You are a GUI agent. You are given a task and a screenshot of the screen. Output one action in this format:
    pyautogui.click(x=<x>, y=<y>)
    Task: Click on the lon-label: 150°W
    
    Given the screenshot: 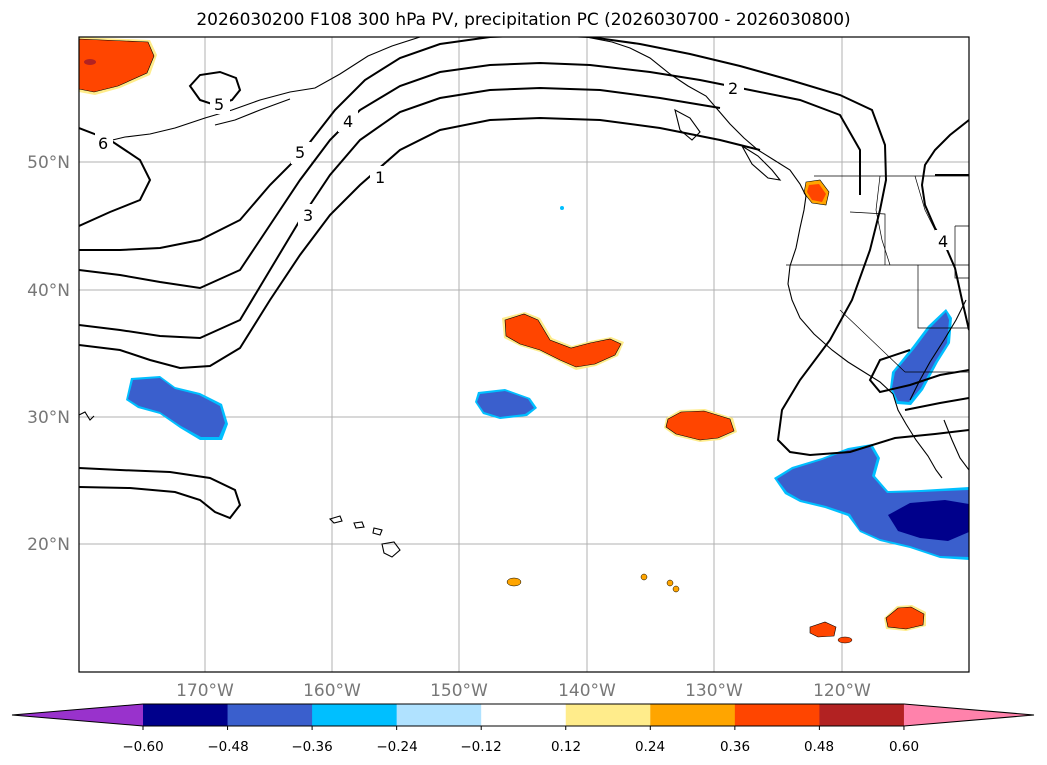 What is the action you would take?
    pyautogui.click(x=459, y=691)
    